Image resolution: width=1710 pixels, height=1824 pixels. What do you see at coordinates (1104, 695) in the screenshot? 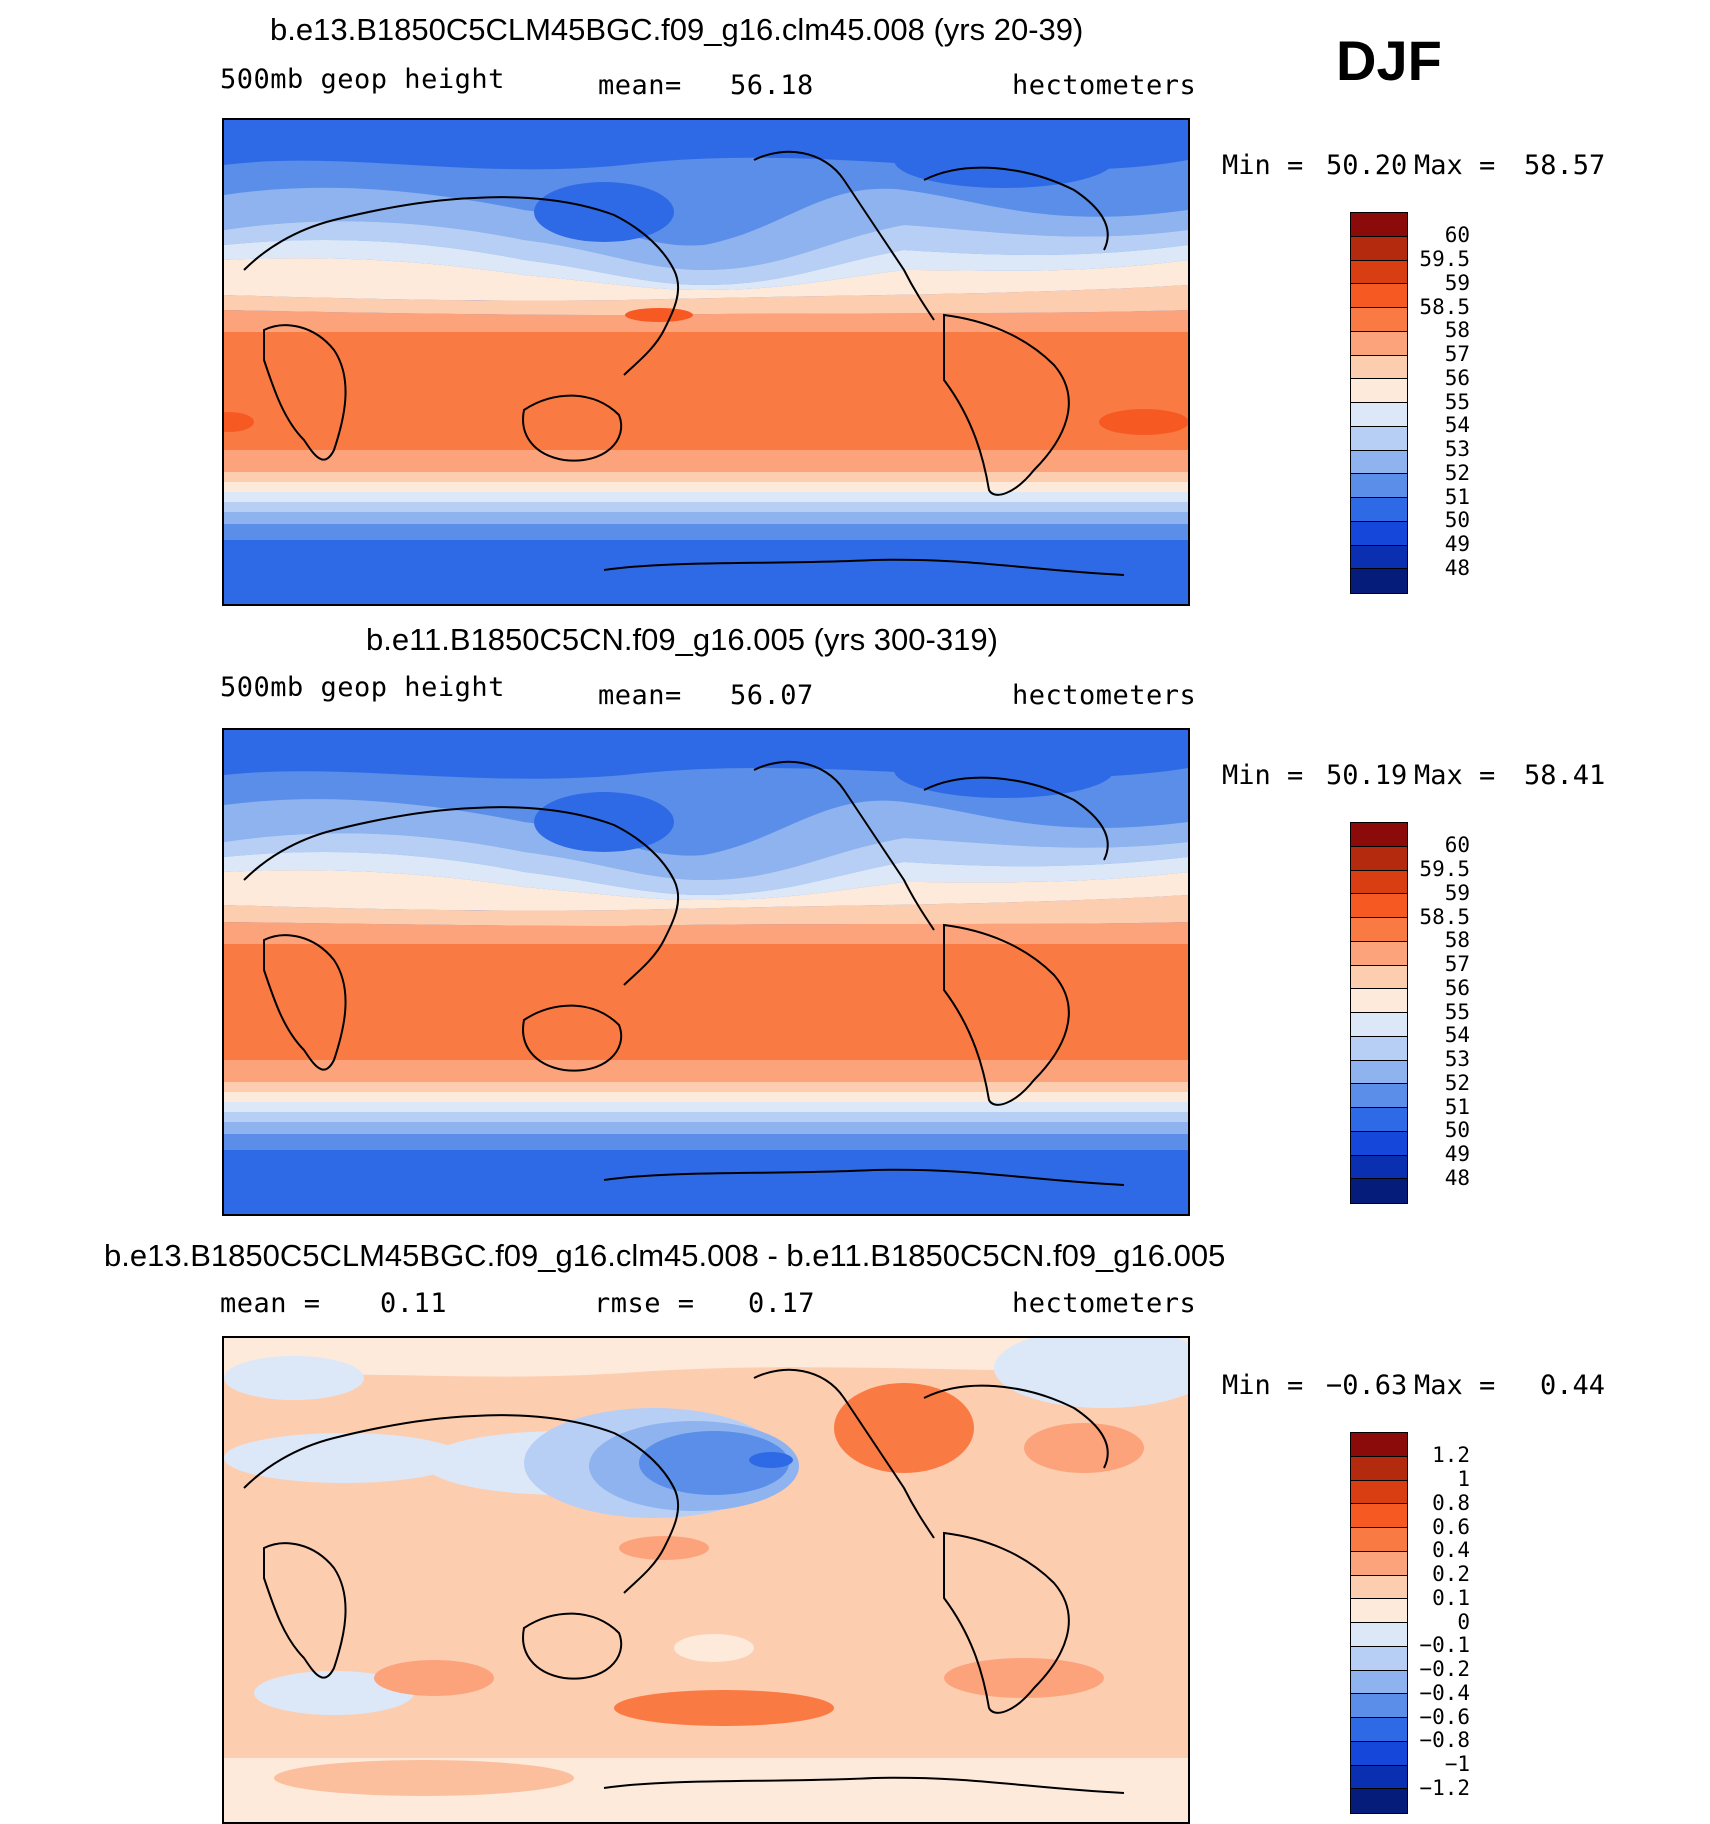
I see `panel2-units: hectometers` at bounding box center [1104, 695].